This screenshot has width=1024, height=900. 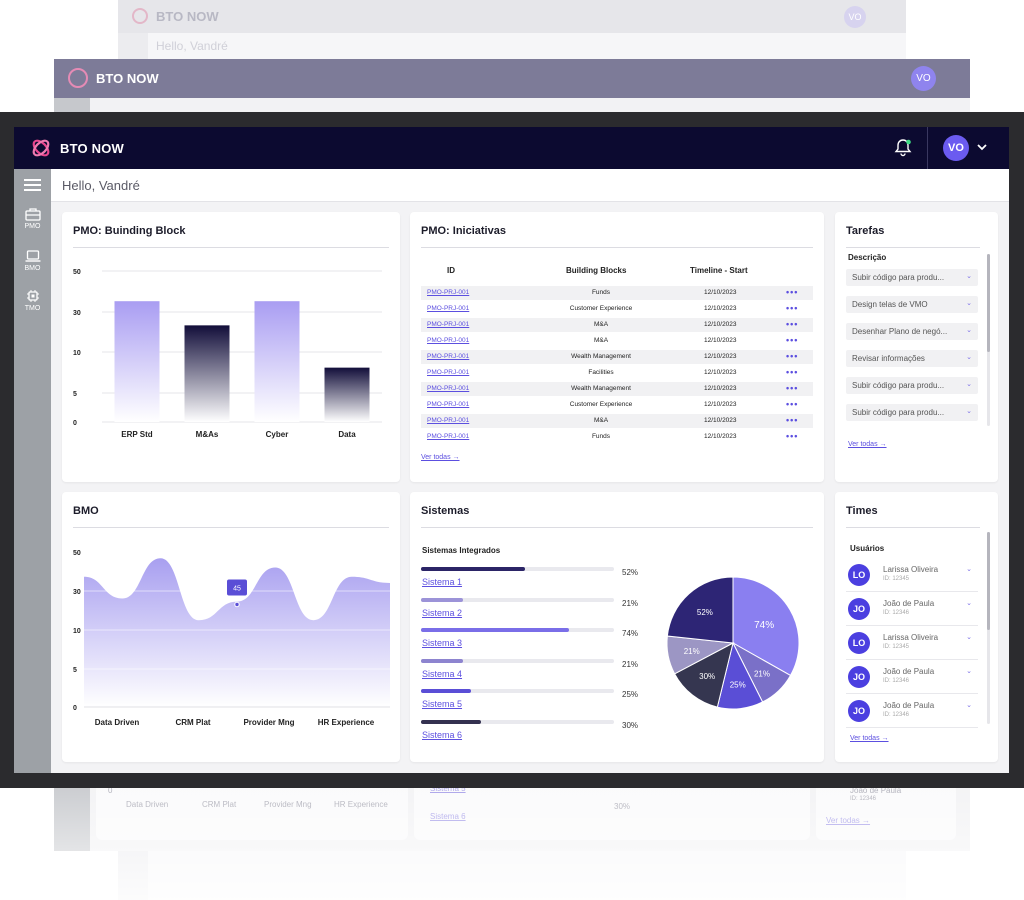 I want to click on sidebar: PMO BMO TMO, so click(x=32, y=471).